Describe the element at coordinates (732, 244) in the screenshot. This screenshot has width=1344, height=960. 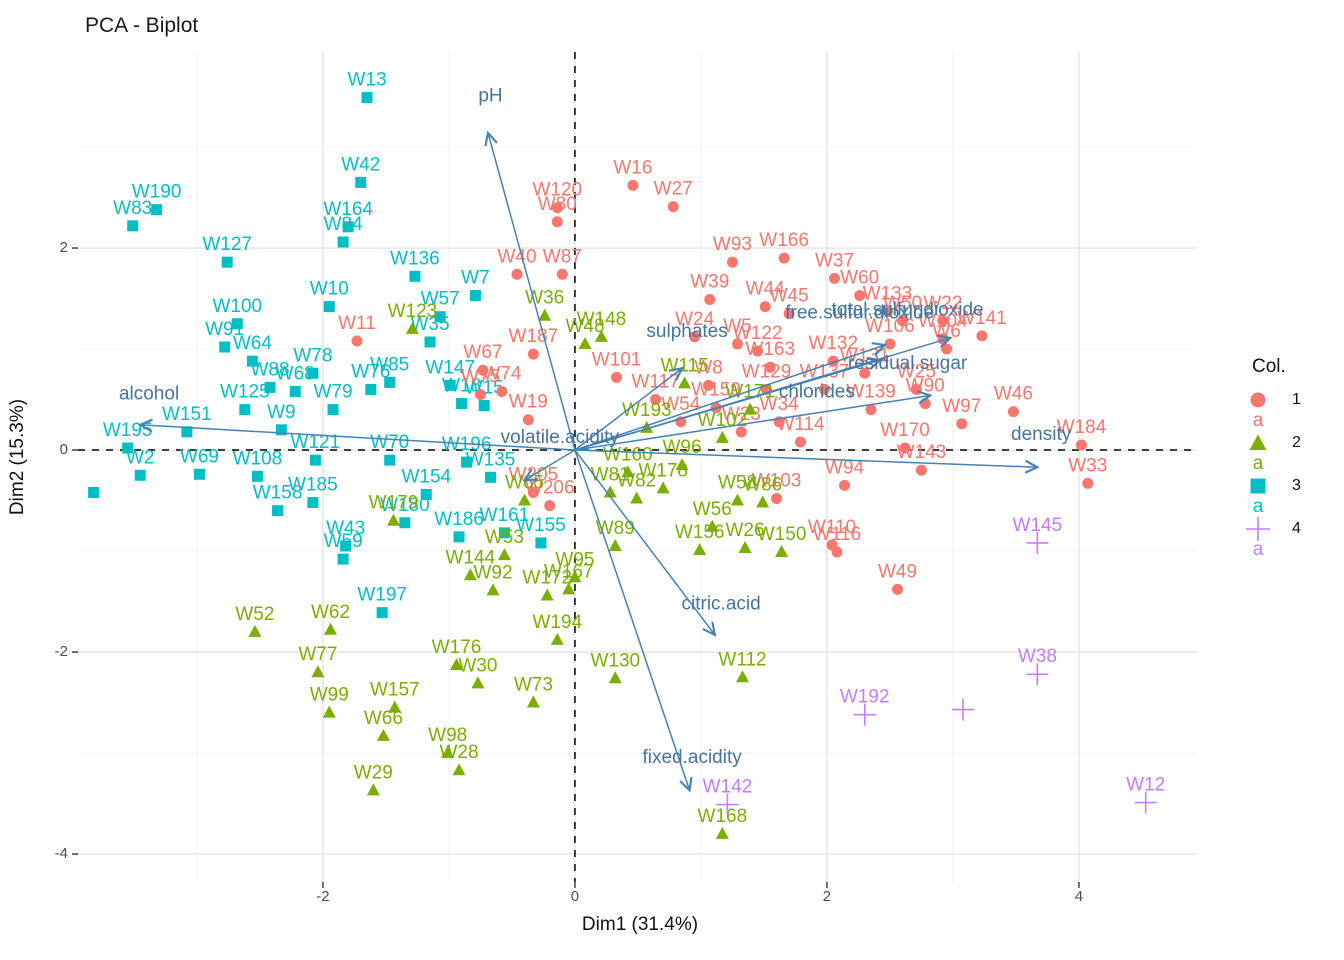
I see `data-point-label: W93` at that location.